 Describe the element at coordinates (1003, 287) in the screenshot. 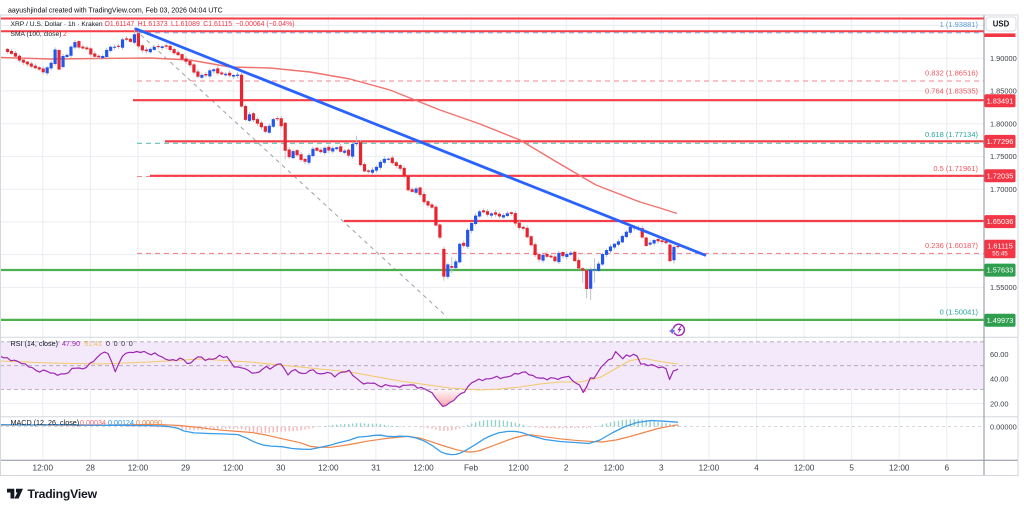

I see `svg-text: 1.55000` at that location.